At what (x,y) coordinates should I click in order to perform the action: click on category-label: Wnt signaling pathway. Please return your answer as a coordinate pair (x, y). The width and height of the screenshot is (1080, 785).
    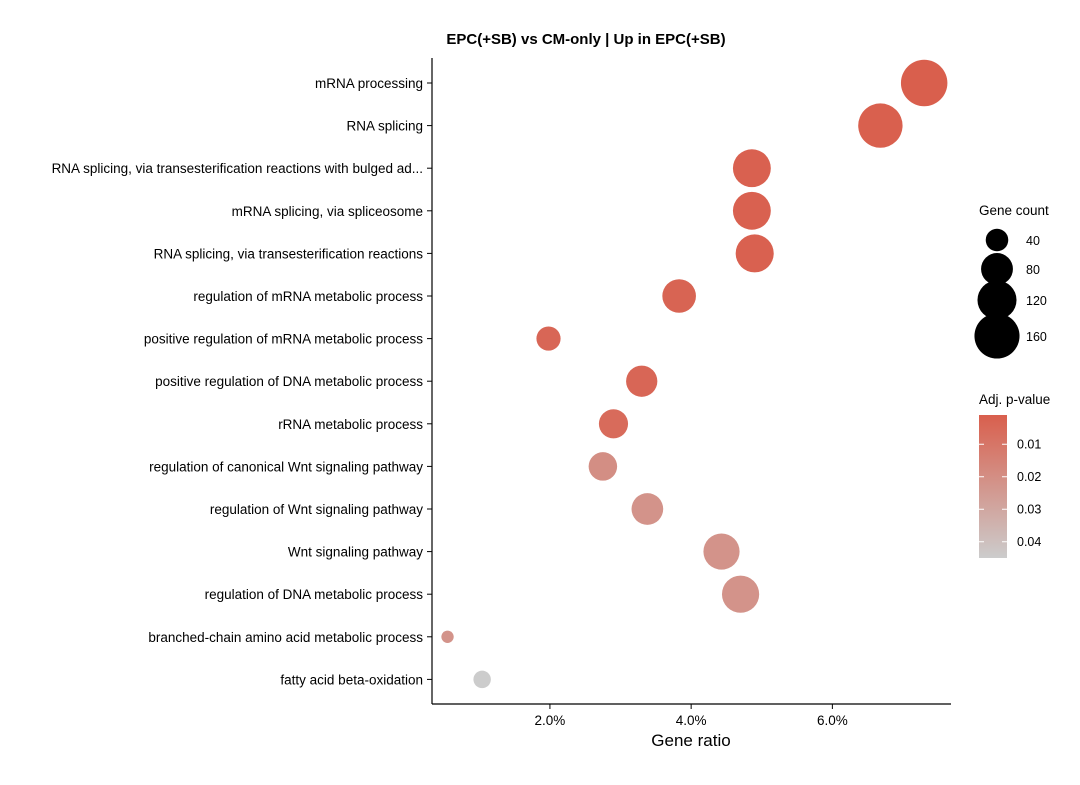
    Looking at the image, I should click on (355, 552).